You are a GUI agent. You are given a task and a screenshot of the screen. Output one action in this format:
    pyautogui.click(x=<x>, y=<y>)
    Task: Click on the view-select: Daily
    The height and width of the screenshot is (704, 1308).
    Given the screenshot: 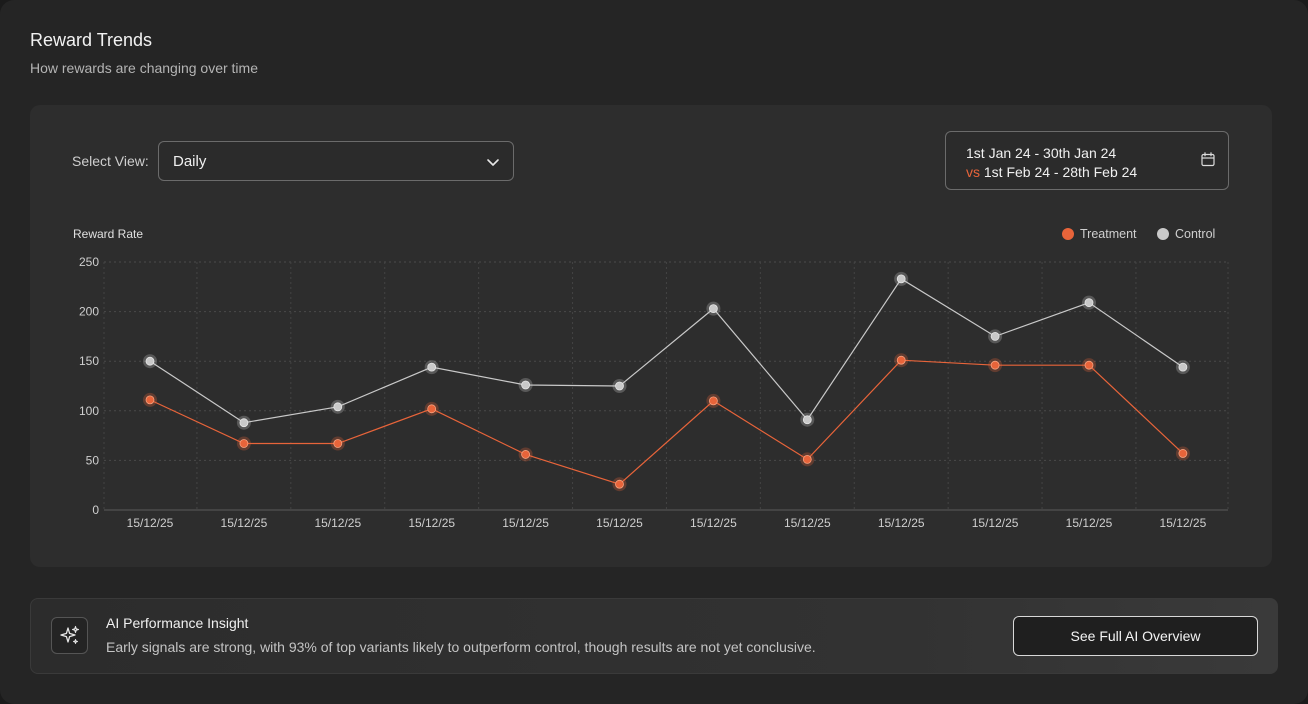 What is the action you would take?
    pyautogui.click(x=336, y=161)
    